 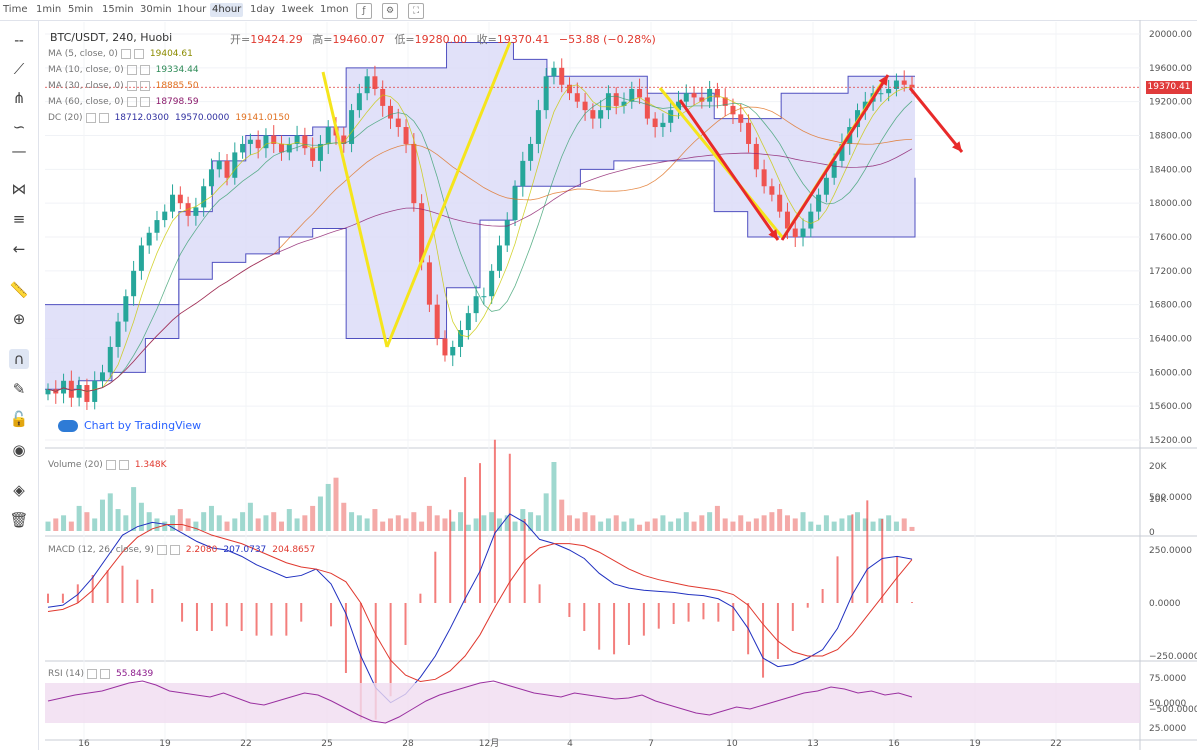 What do you see at coordinates (156, 9) in the screenshot?
I see `timeframe-30min: 30min` at bounding box center [156, 9].